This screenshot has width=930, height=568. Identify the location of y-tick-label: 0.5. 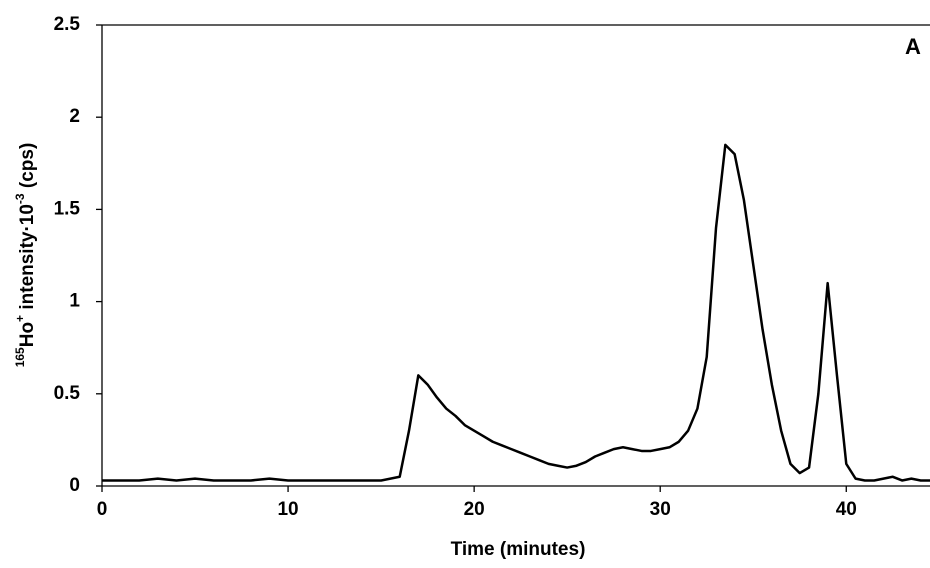
(67, 393).